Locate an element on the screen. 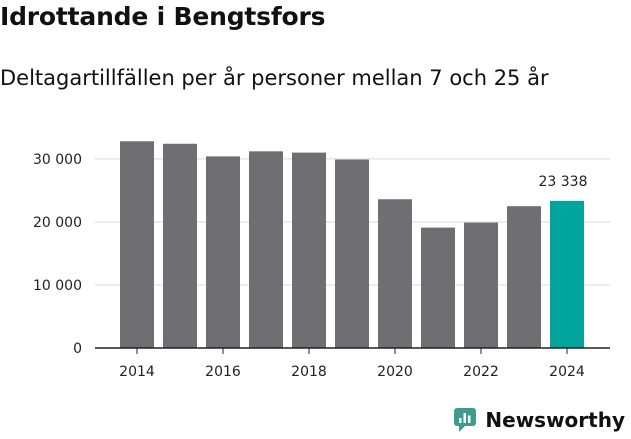  y-tick-label: 10 000 is located at coordinates (57, 286).